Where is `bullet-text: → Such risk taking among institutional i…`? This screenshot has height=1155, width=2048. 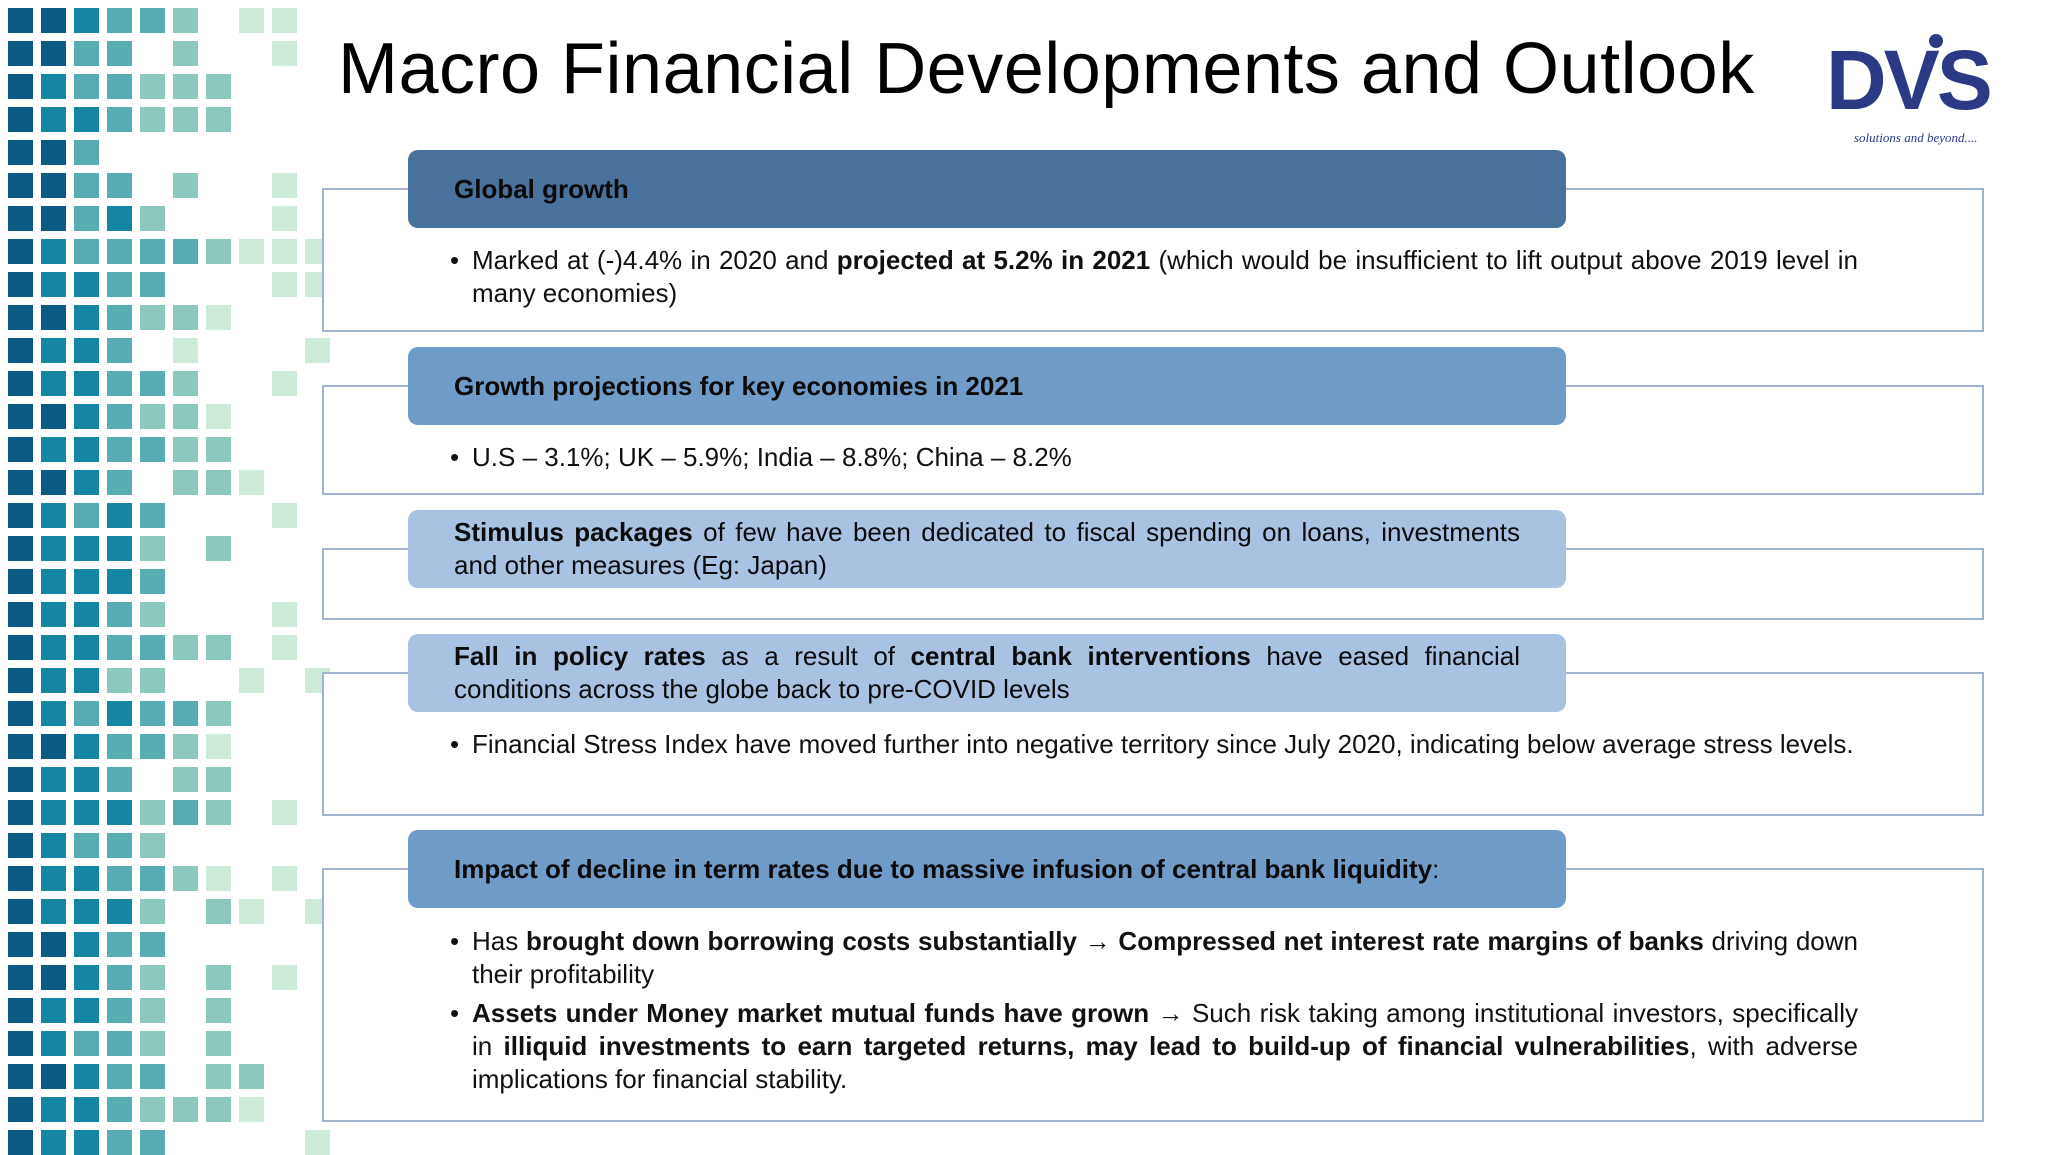 bullet-text: → Such risk taking among institutional i… is located at coordinates (1165, 1029).